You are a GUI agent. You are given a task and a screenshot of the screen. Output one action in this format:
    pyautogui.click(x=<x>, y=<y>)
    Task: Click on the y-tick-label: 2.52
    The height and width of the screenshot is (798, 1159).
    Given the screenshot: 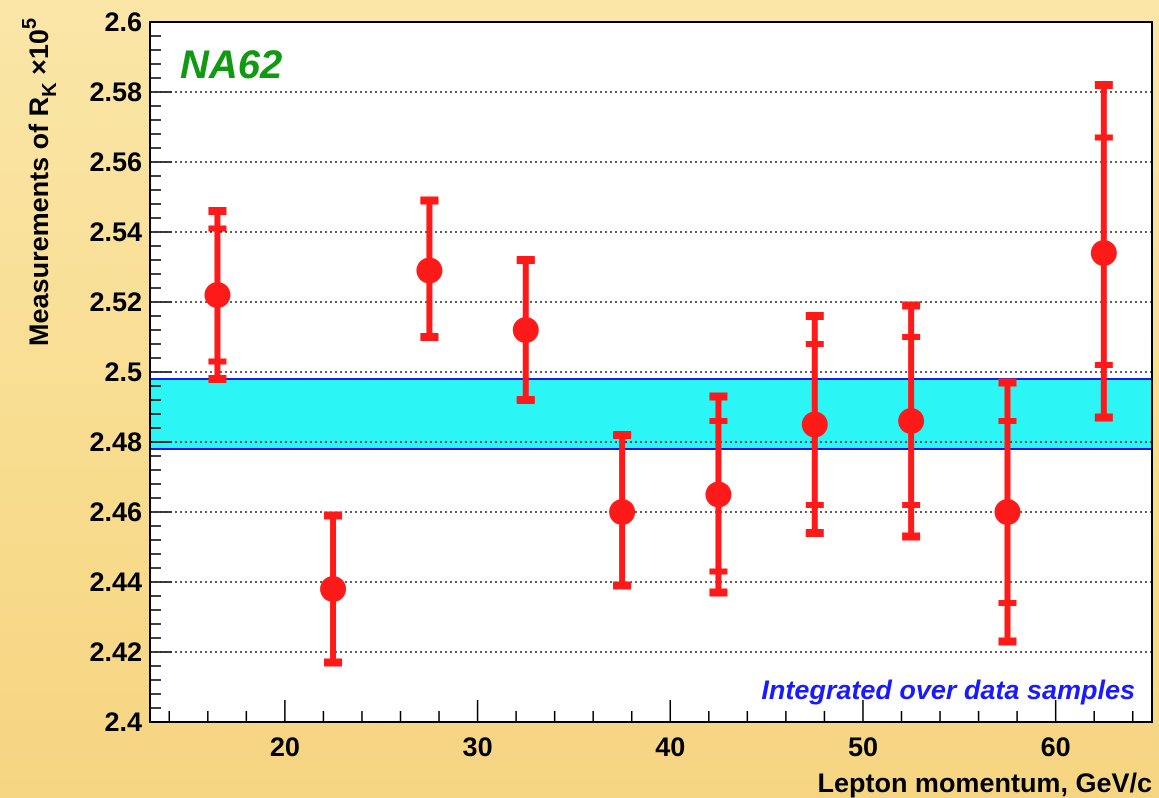 What is the action you would take?
    pyautogui.click(x=115, y=302)
    